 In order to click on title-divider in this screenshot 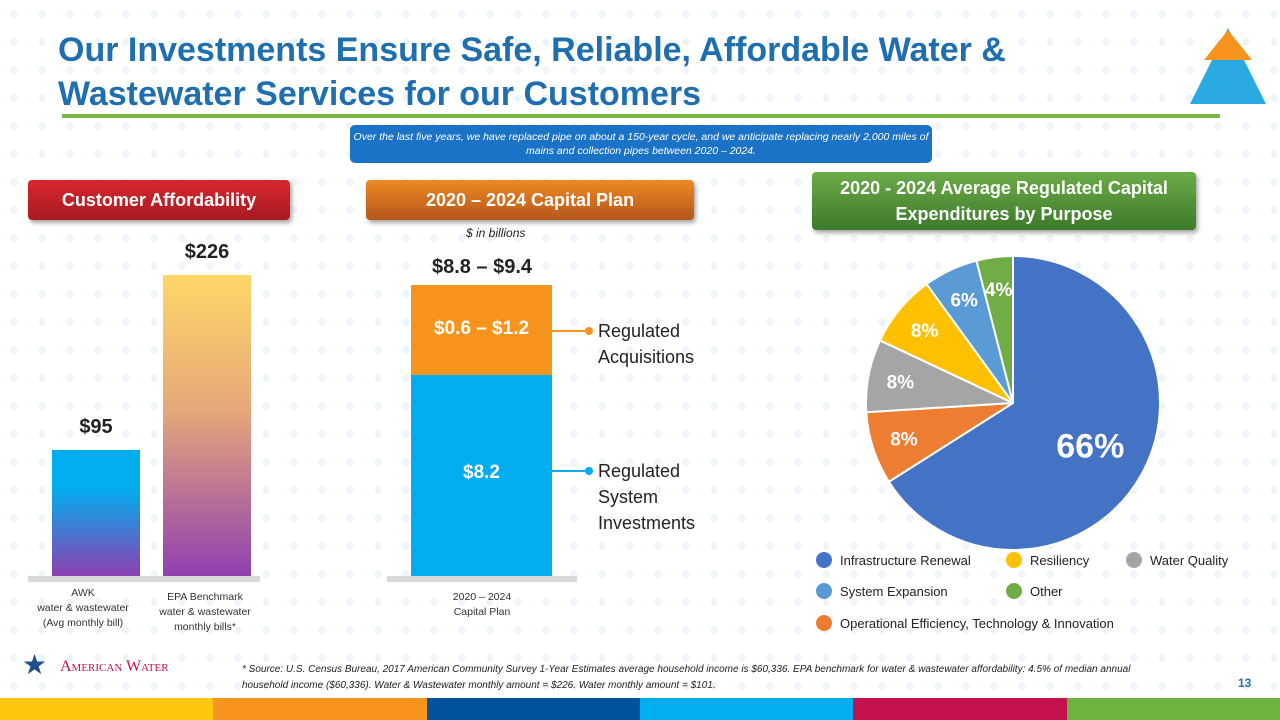, I will do `click(641, 116)`.